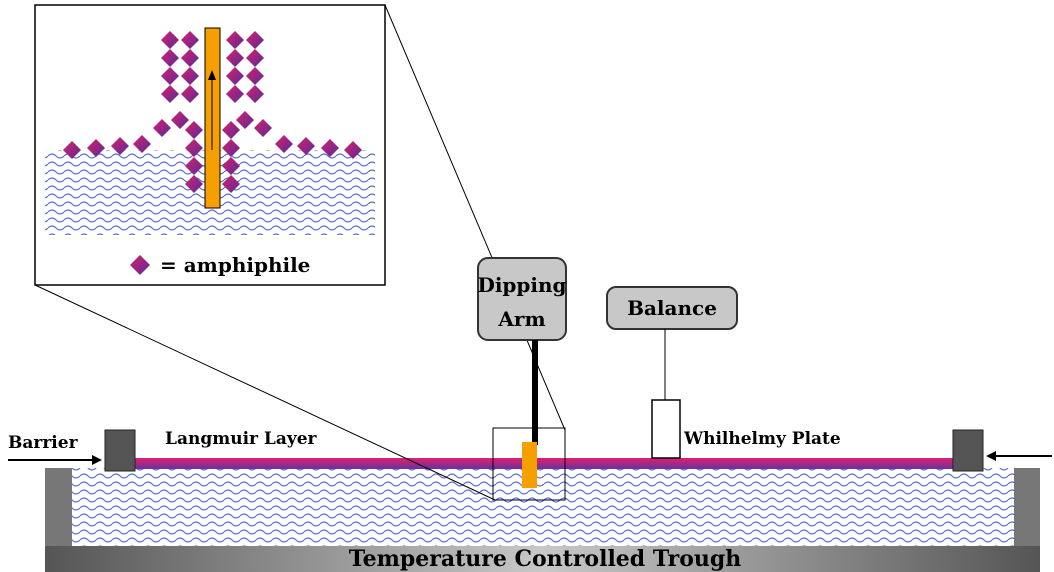 The height and width of the screenshot is (572, 1054). I want to click on barrier-label: Barrier, so click(43, 443).